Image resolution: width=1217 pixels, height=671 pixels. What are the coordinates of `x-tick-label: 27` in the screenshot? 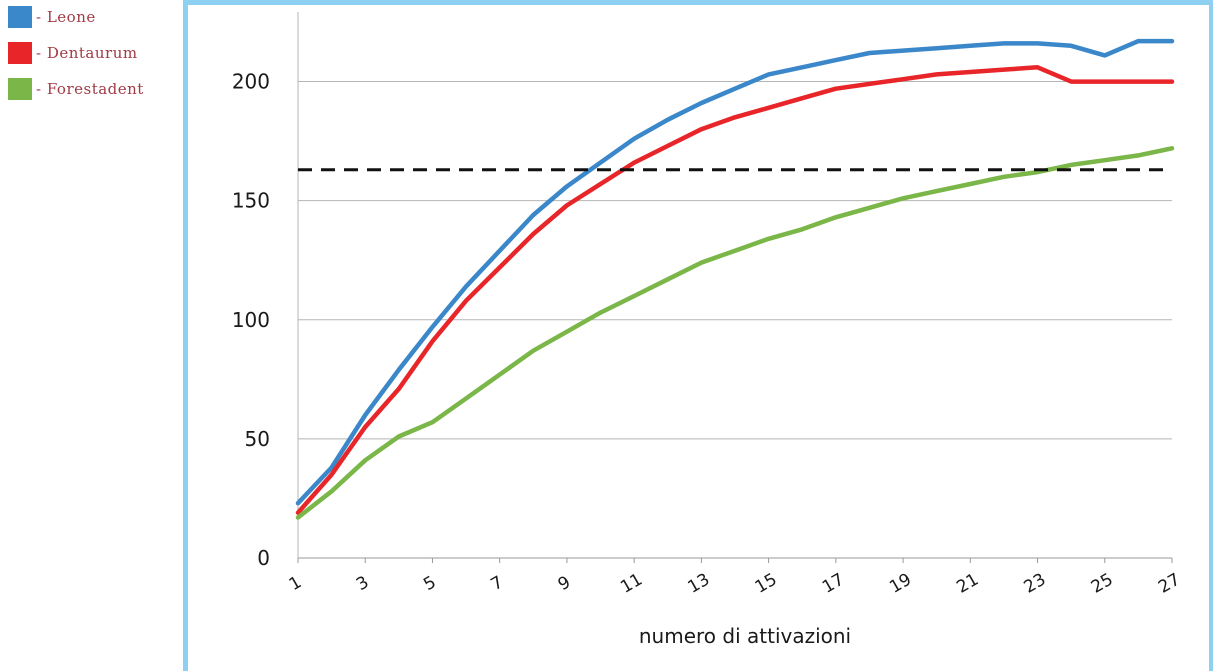 It's located at (1169, 584).